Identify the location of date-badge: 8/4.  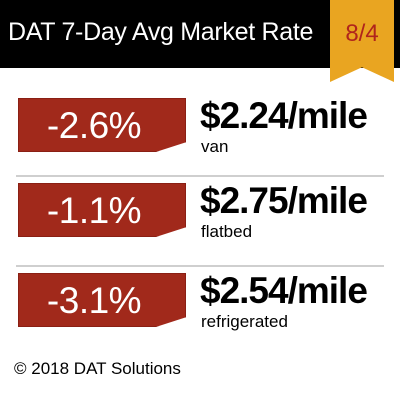
(362, 41).